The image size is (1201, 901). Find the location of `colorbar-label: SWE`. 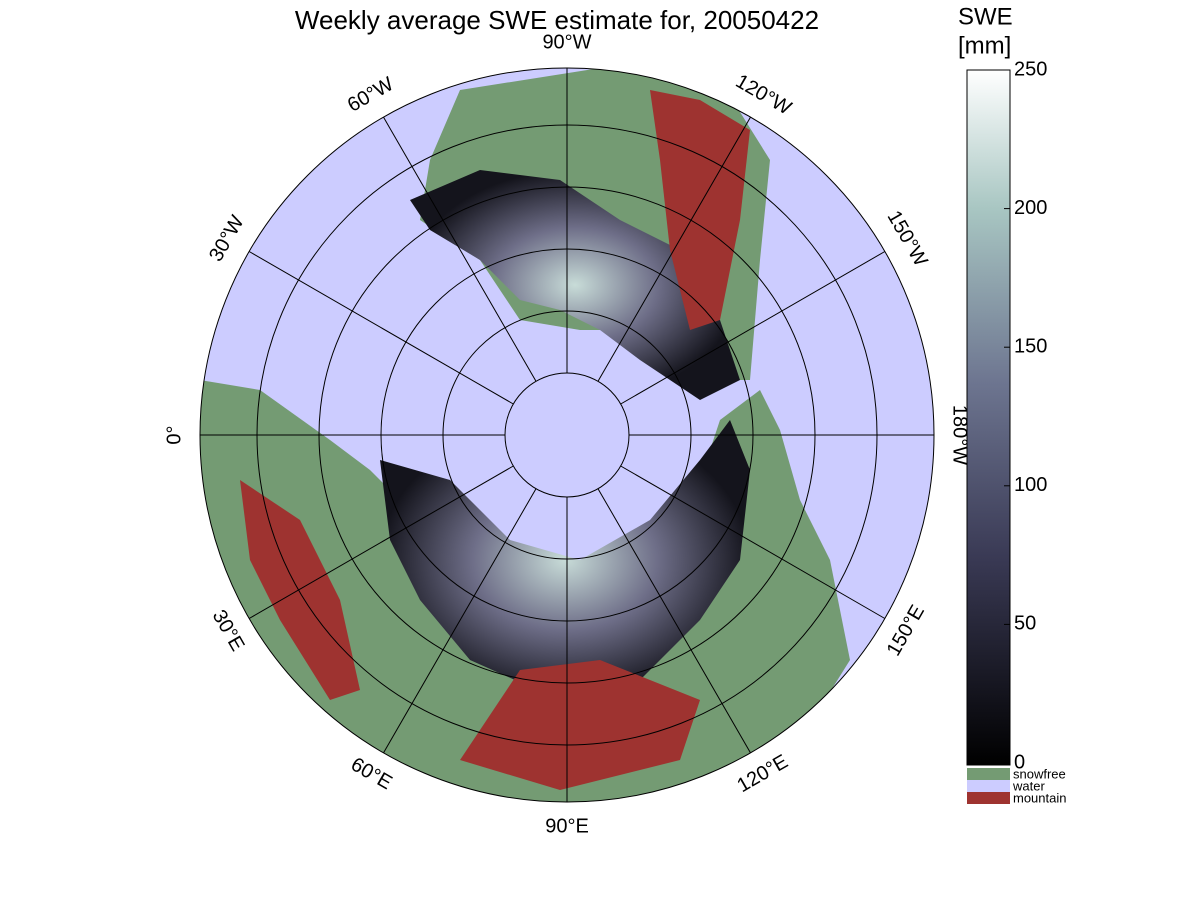

colorbar-label: SWE is located at coordinates (985, 16).